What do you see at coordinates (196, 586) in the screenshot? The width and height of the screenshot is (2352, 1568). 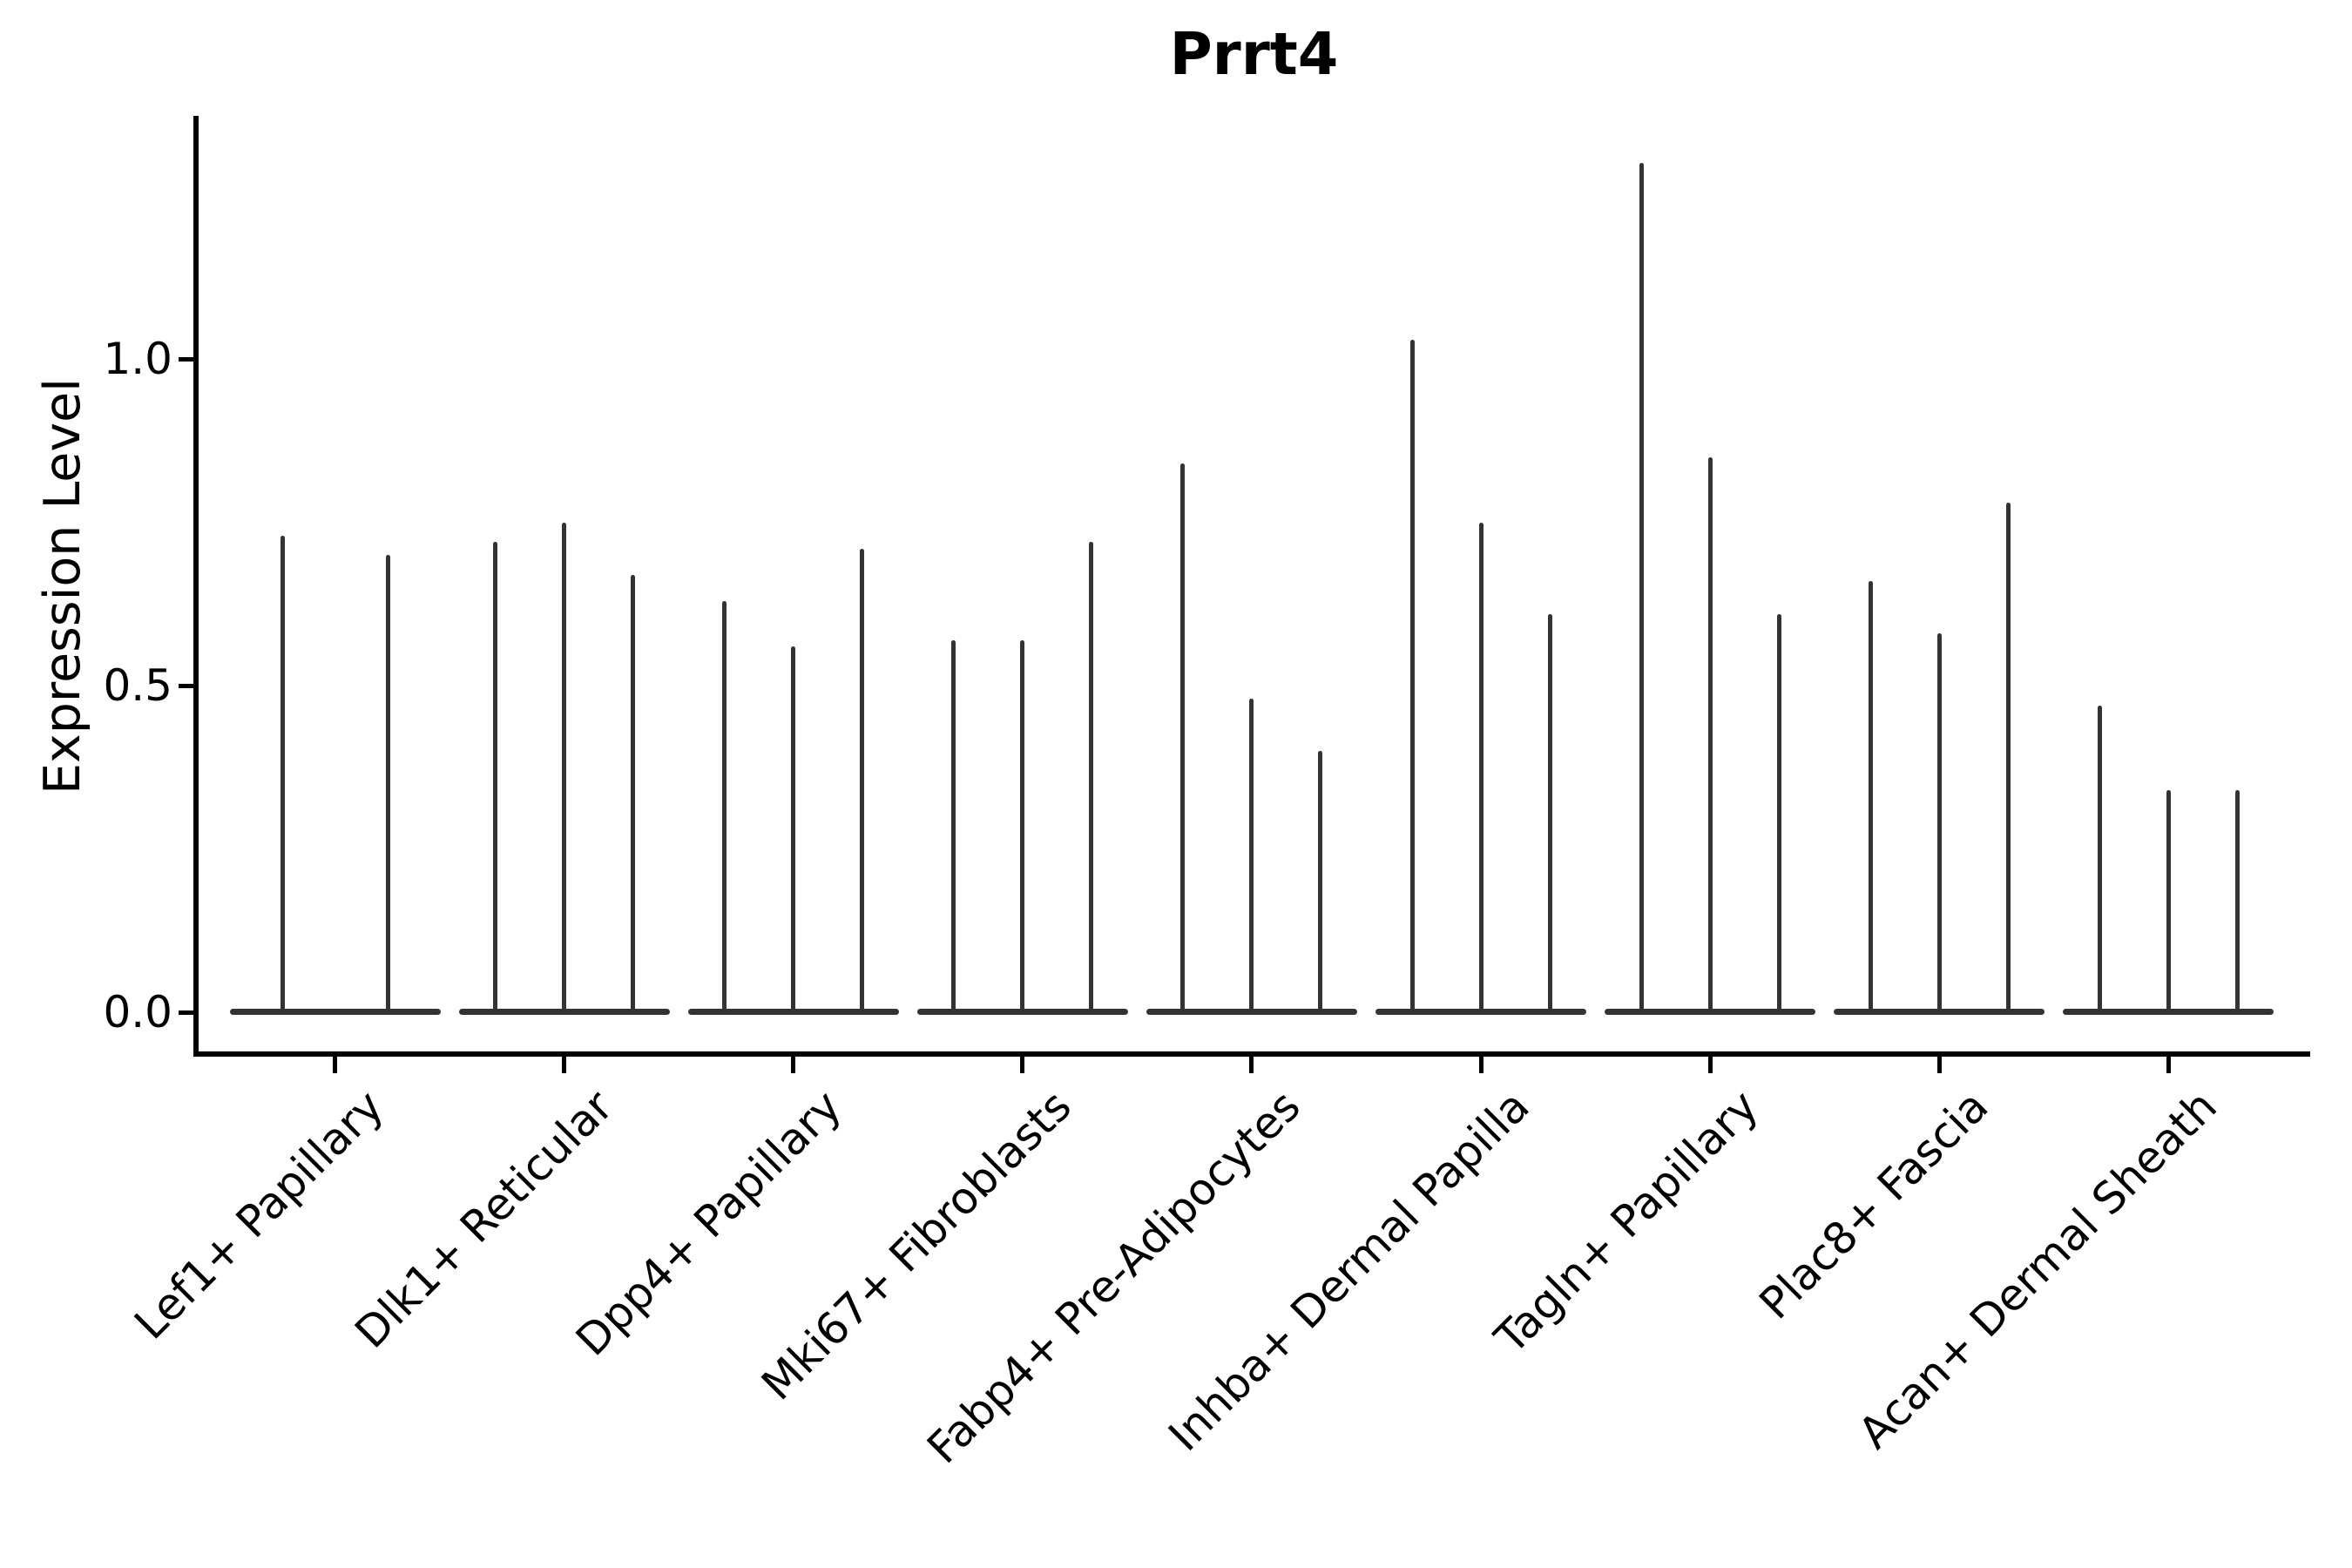 I see `y-axis-spine` at bounding box center [196, 586].